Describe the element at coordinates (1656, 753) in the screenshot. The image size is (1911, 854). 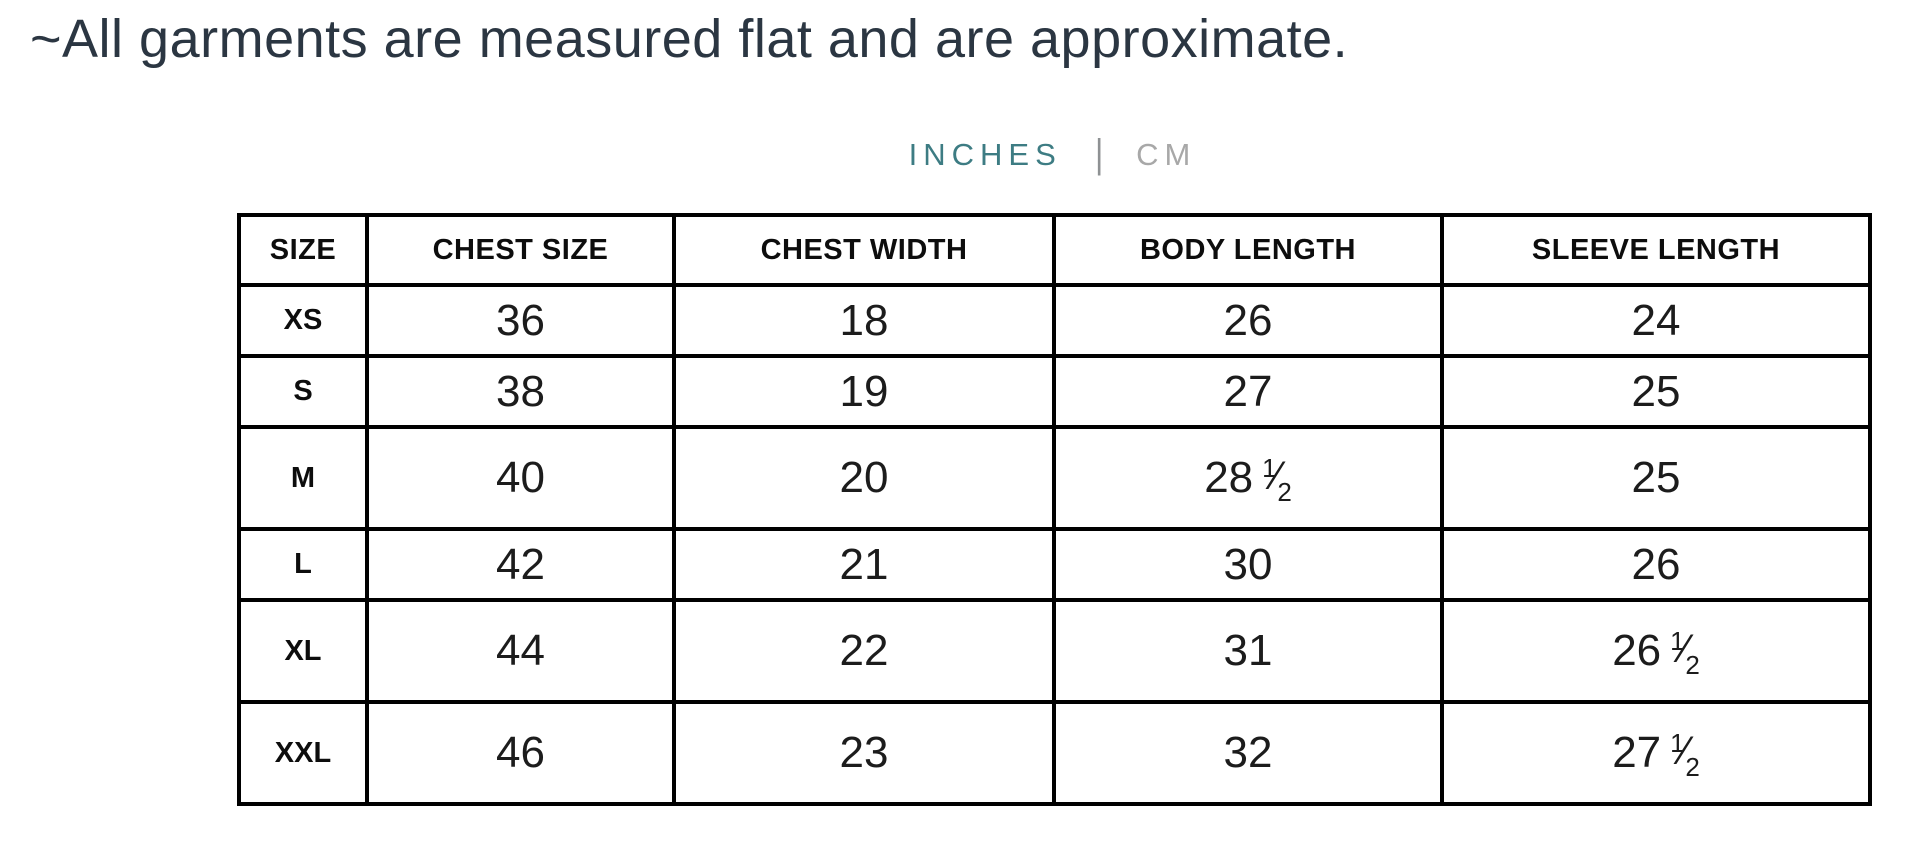
I see `measurement-value: 27 1⁄2` at that location.